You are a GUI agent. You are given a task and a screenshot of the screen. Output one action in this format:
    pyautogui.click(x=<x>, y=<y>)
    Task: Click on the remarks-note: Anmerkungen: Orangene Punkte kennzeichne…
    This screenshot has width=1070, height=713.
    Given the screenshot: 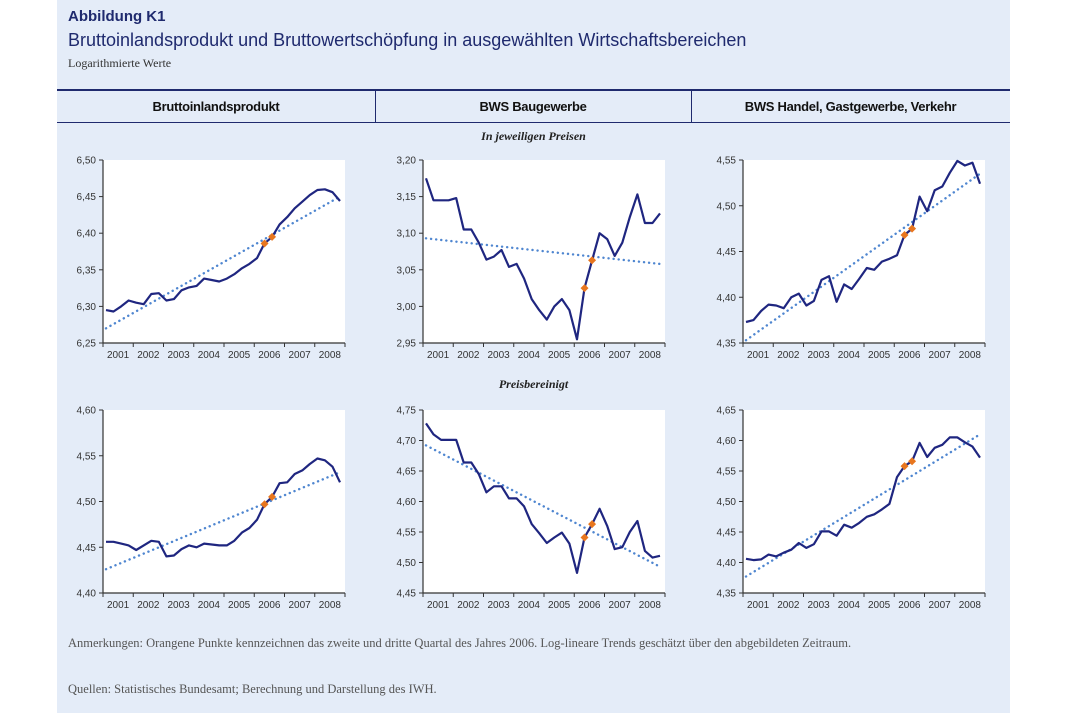 What is the action you would take?
    pyautogui.click(x=460, y=643)
    